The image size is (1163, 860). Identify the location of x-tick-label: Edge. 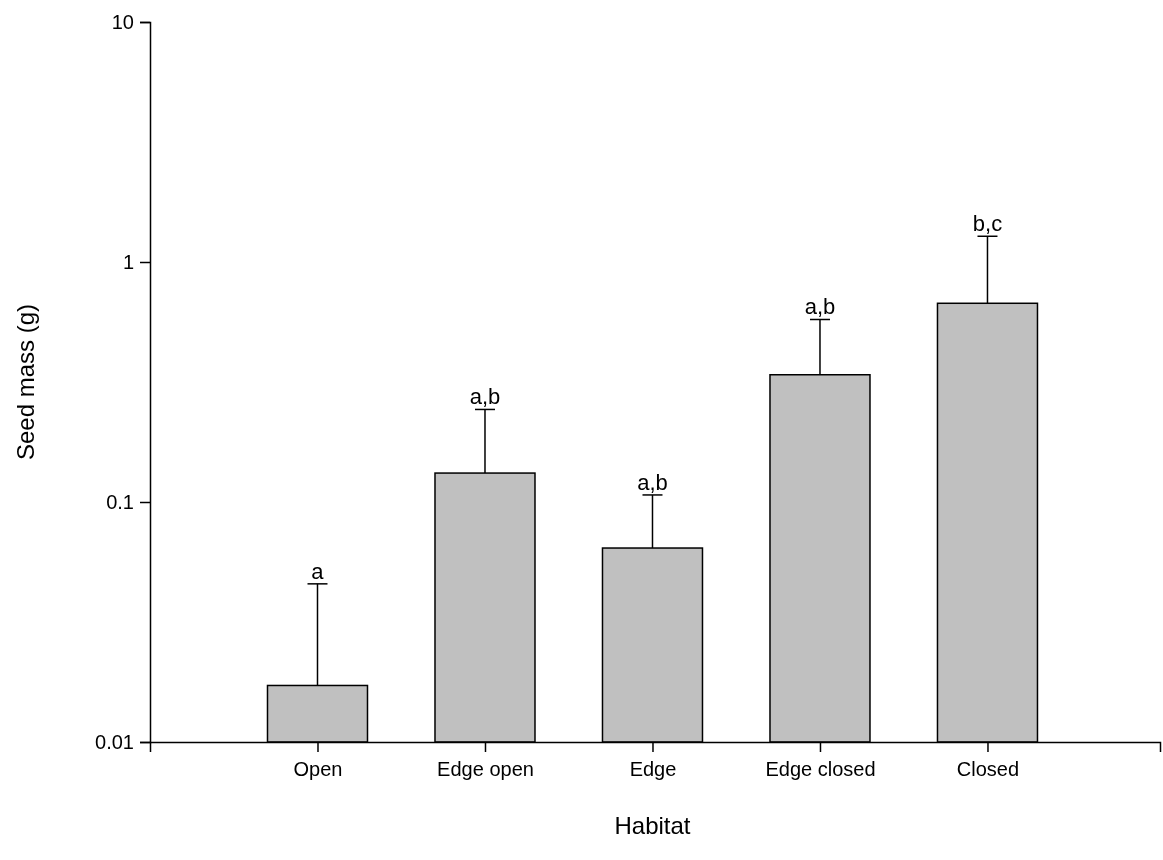
(653, 769).